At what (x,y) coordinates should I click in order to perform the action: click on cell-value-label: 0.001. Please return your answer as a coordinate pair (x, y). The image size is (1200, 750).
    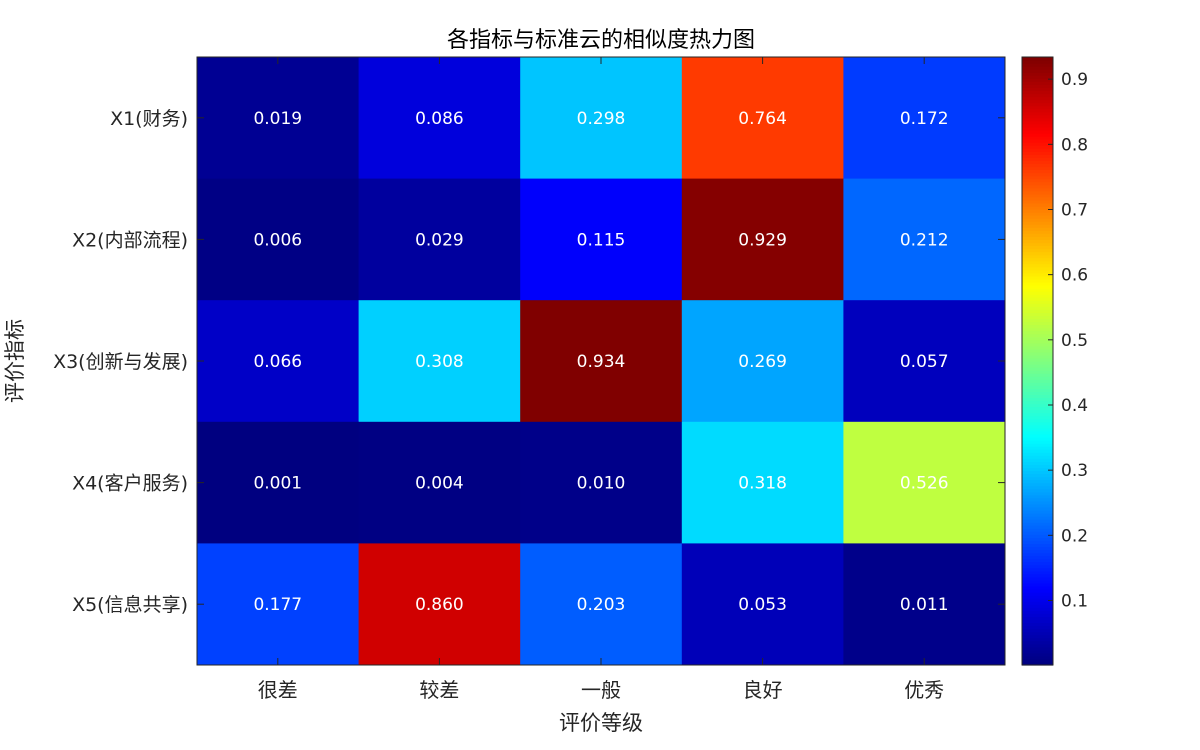
    Looking at the image, I should click on (277, 484).